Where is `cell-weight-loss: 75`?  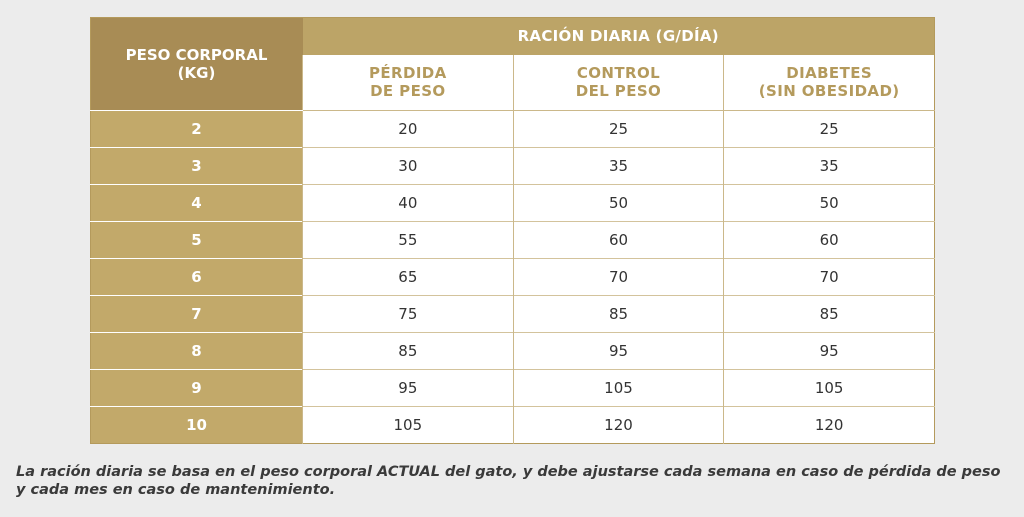
cell-weight-loss: 75 is located at coordinates (408, 314).